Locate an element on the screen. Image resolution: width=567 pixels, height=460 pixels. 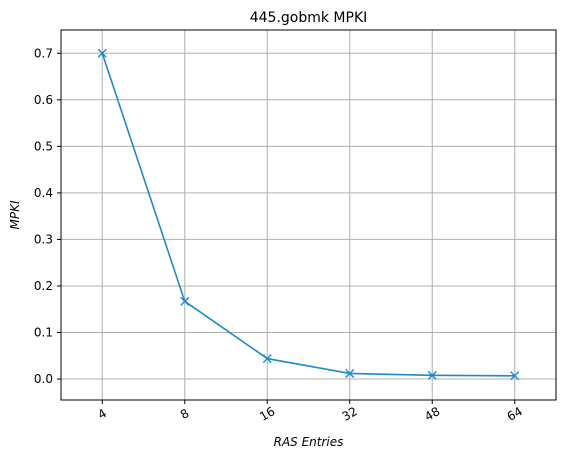
y-tick-label: 0.1 is located at coordinates (43, 333).